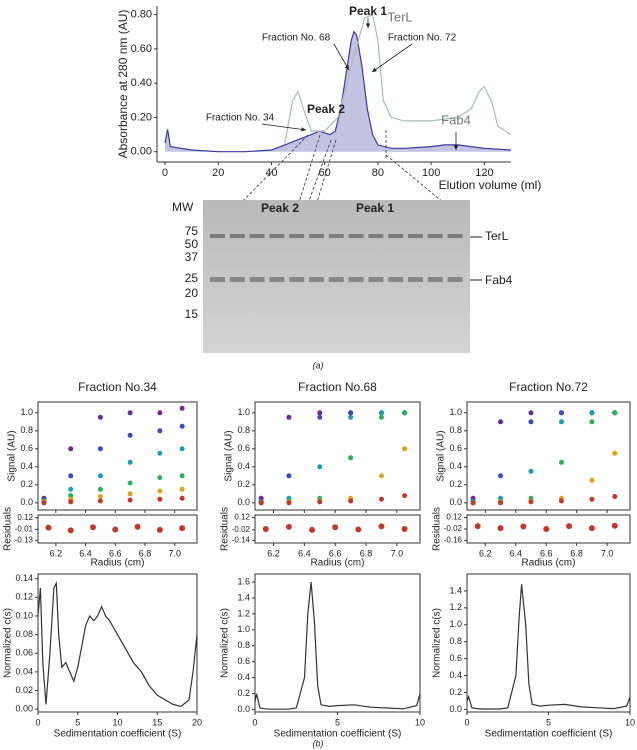 The width and height of the screenshot is (637, 750). I want to click on y-tick-label: 1.4, so click(243, 597).